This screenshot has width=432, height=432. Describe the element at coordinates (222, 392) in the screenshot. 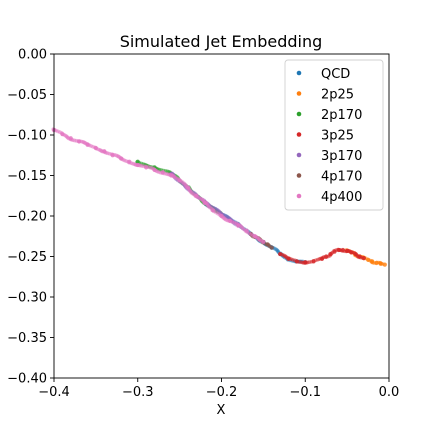

I see `x-tick-label: −0.2` at that location.